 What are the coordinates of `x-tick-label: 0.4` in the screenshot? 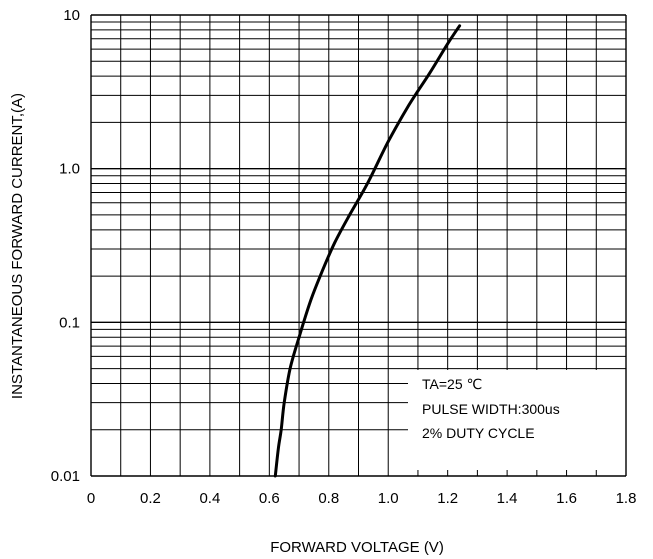 It's located at (209, 498).